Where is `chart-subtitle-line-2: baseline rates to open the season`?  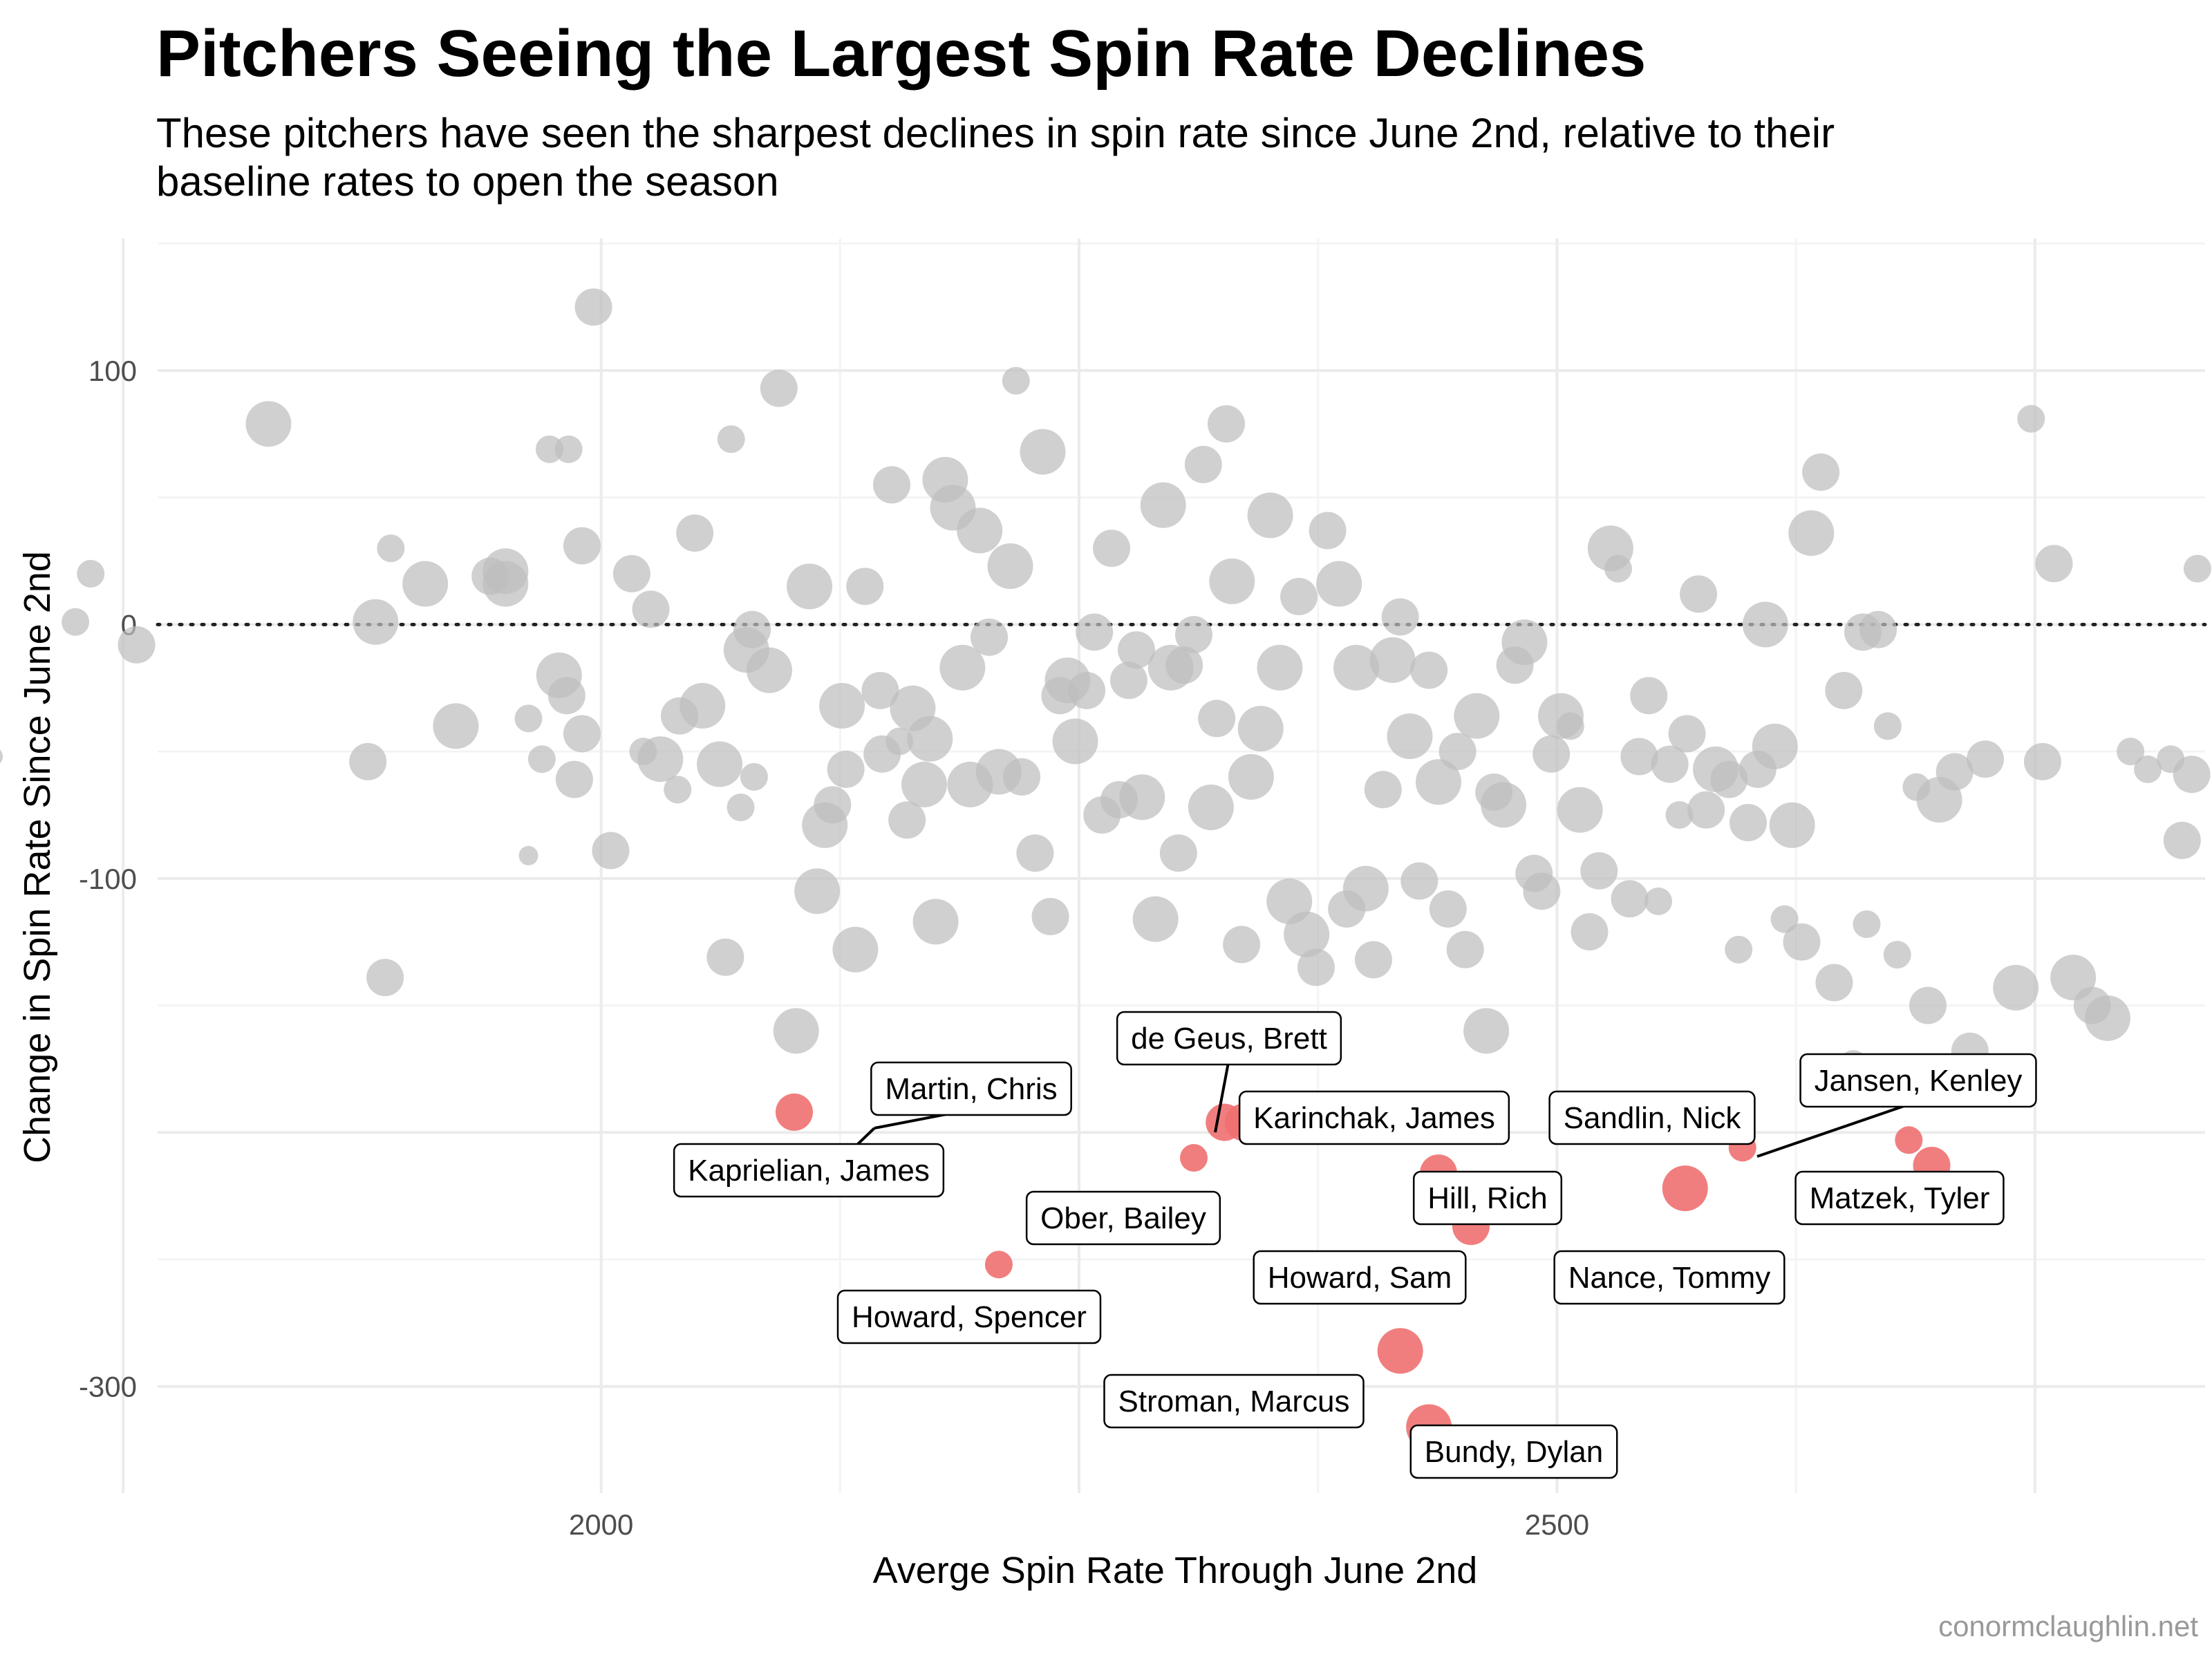
chart-subtitle-line-2: baseline rates to open the season is located at coordinates (467, 181).